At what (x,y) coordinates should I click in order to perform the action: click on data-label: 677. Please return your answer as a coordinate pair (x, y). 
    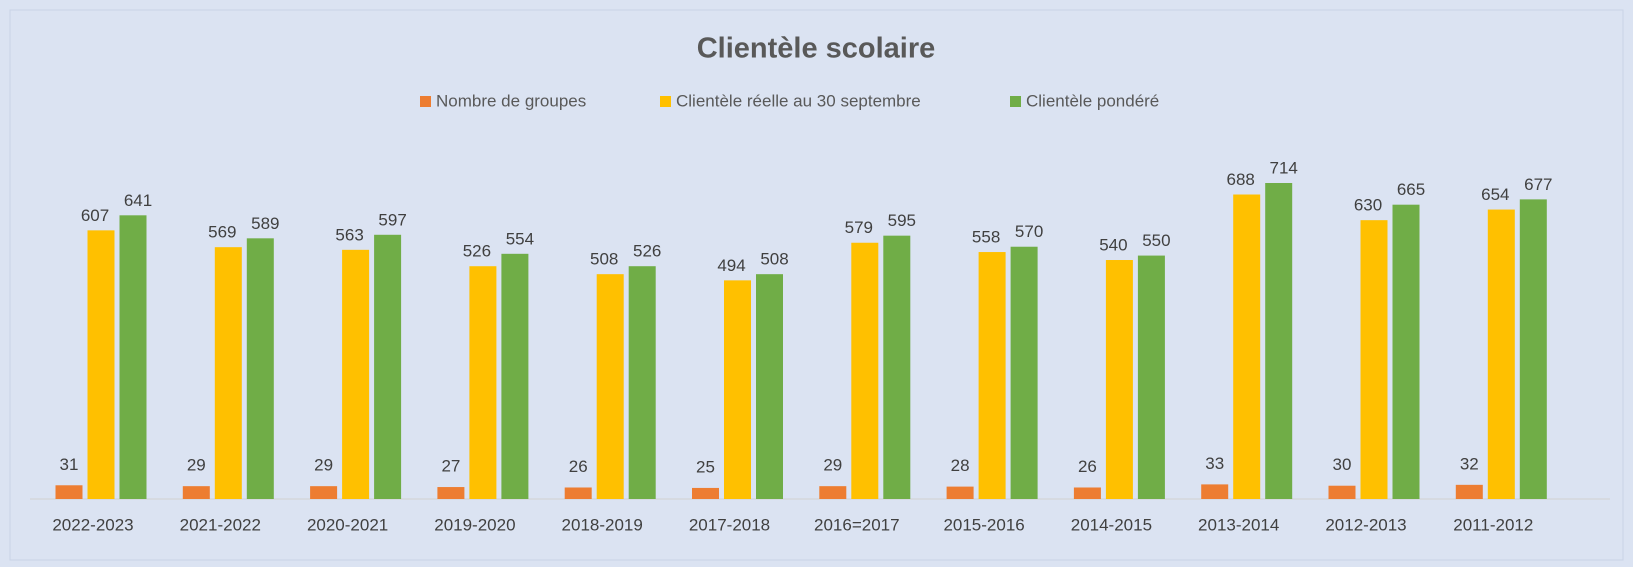
    Looking at the image, I should click on (1538, 184).